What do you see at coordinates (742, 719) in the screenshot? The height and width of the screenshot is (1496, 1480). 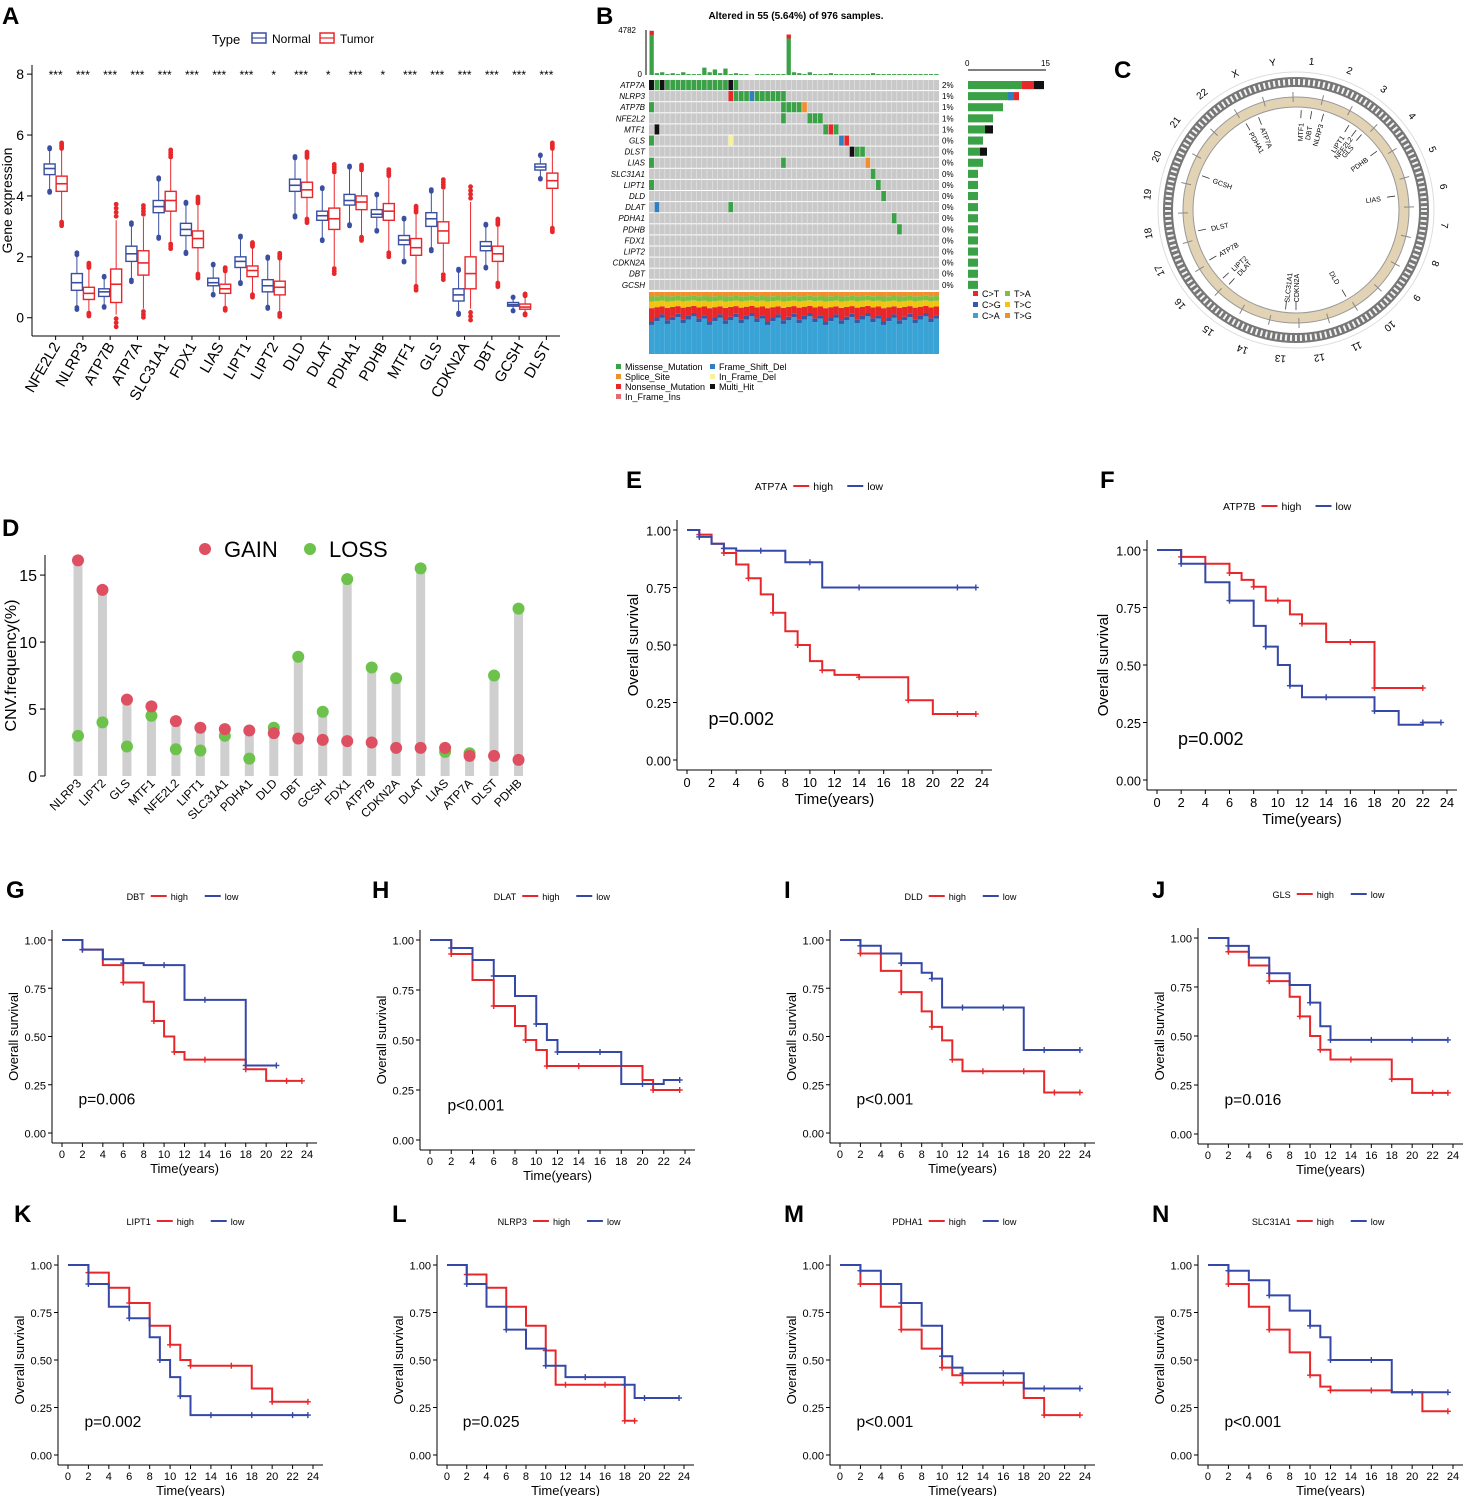 I see `p-value-label: p=0.002` at bounding box center [742, 719].